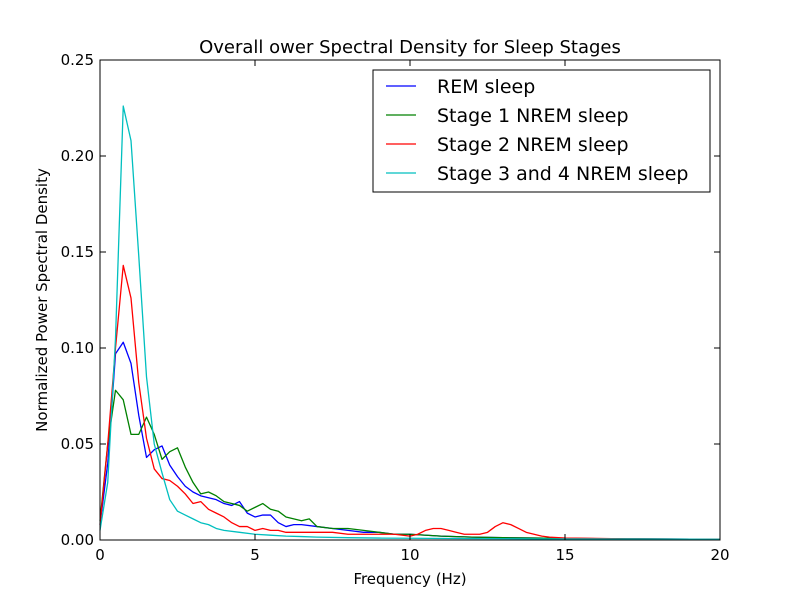  I want to click on x-tick-label: 5, so click(255, 555).